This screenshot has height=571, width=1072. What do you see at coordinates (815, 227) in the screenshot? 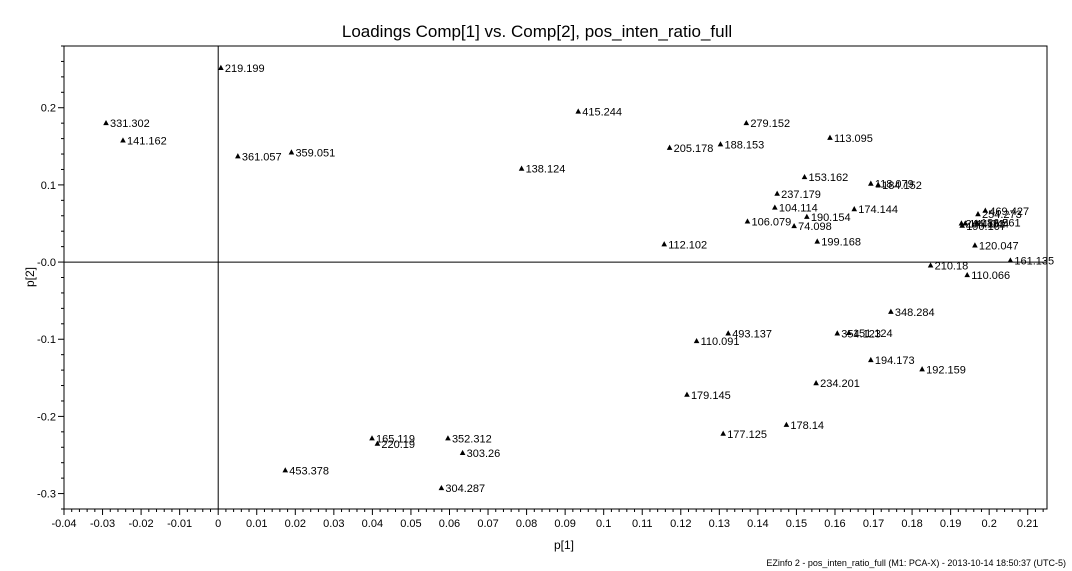
I see `data-point-label: 74.098` at bounding box center [815, 227].